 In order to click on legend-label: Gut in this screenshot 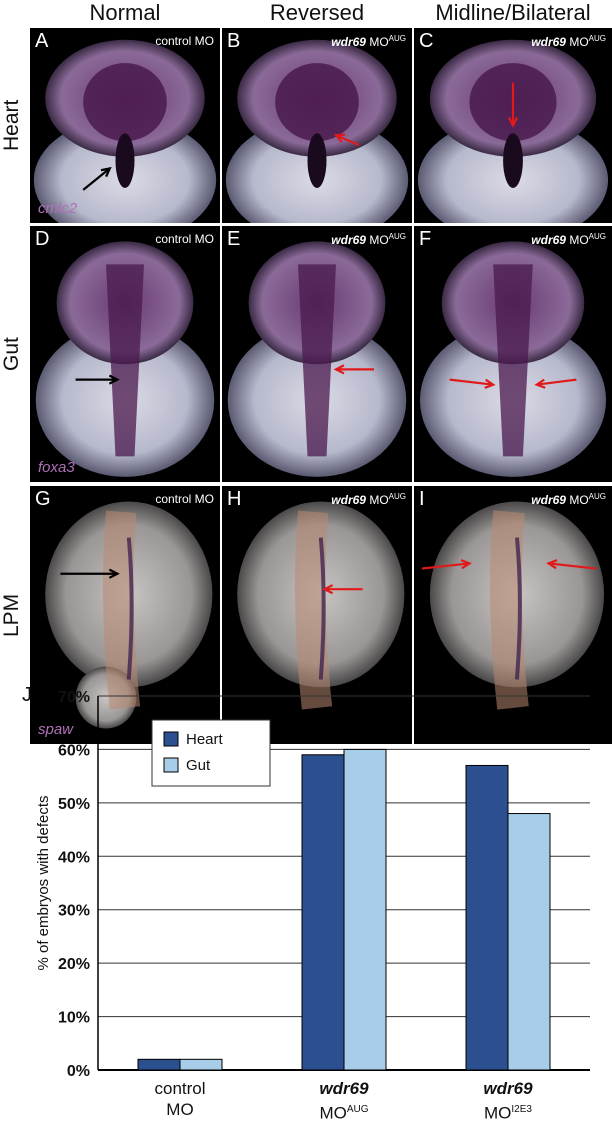, I will do `click(198, 765)`.